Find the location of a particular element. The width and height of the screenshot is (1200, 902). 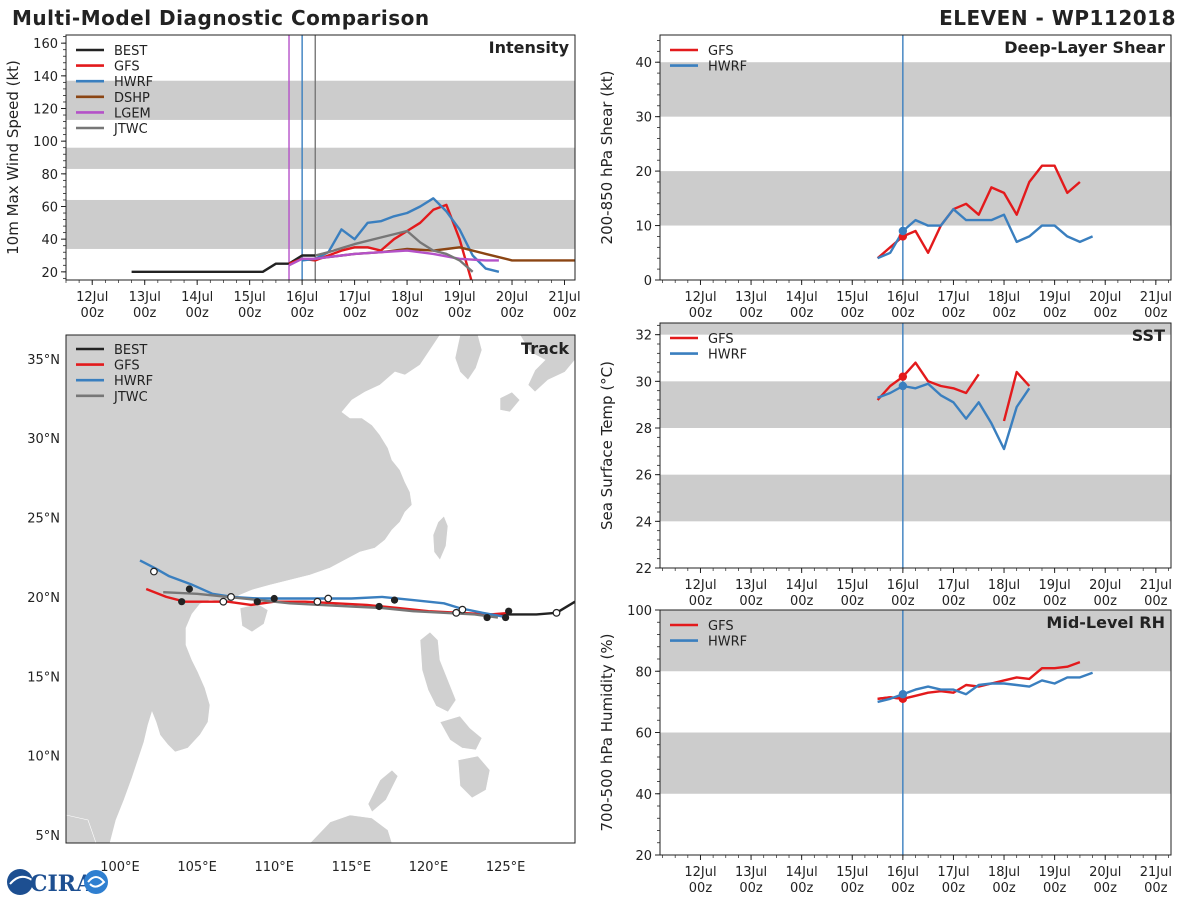

rh-title: Mid-Level RH is located at coordinates (1105, 622).